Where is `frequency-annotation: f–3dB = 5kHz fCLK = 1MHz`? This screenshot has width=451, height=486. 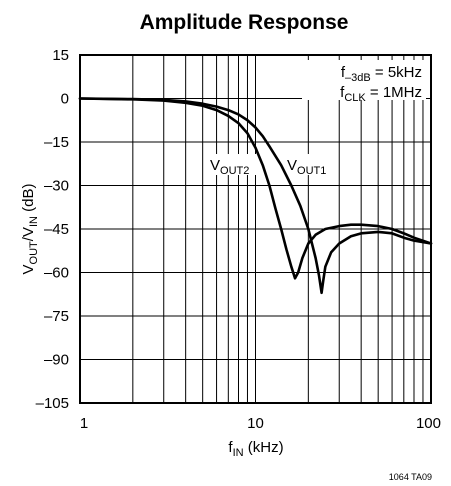 frequency-annotation: f–3dB = 5kHz fCLK = 1MHz is located at coordinates (364, 82).